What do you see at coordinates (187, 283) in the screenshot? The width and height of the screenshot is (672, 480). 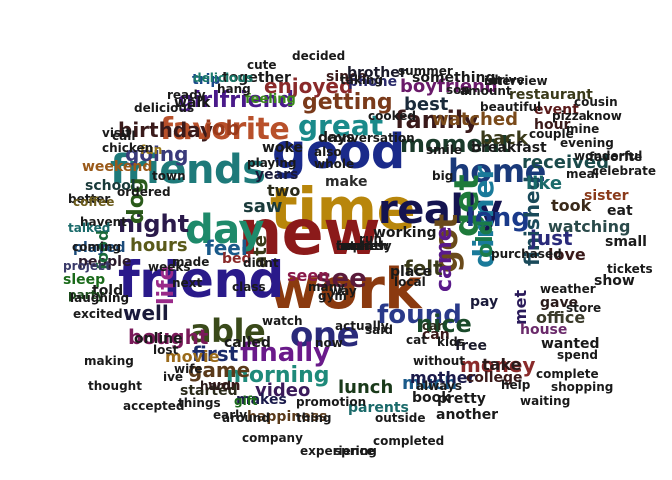 I see `word-next: next` at bounding box center [187, 283].